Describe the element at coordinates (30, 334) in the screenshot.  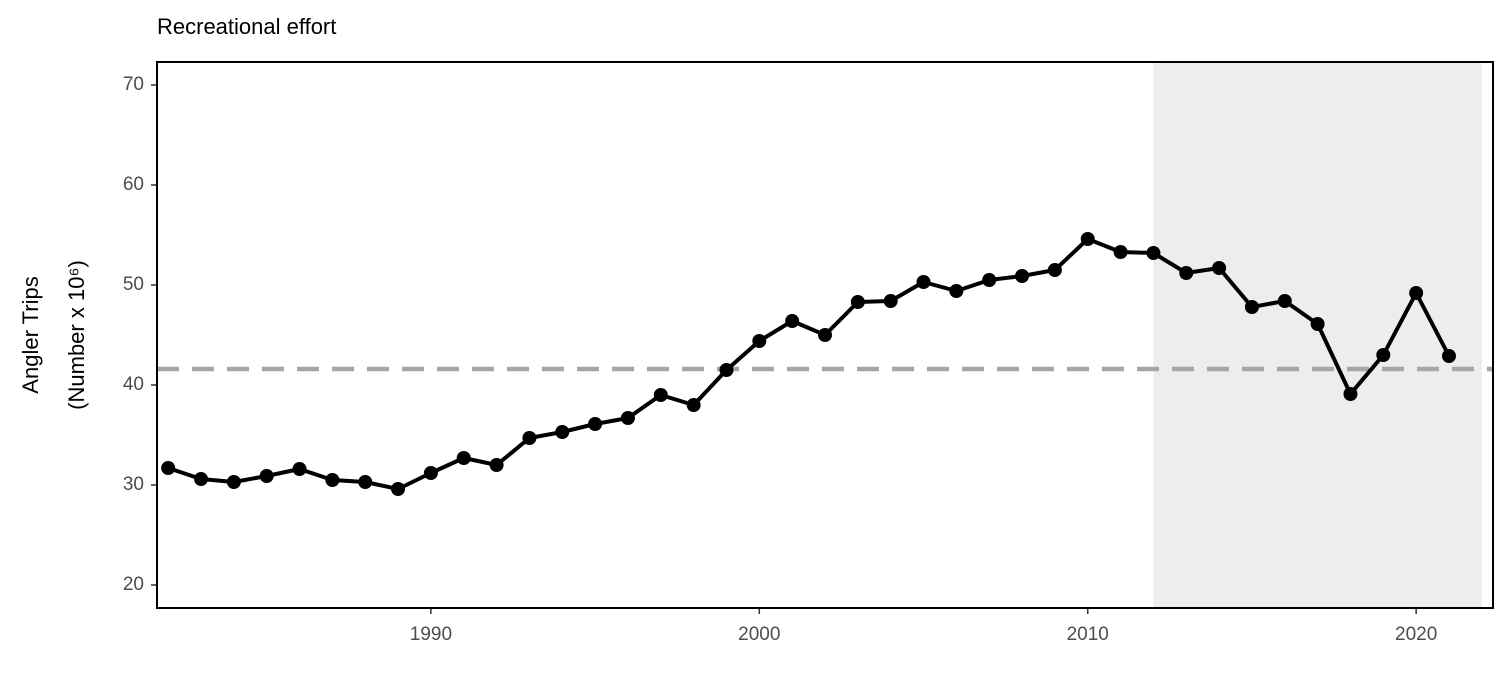
I see `y-axis-label: Angler Trips` at that location.